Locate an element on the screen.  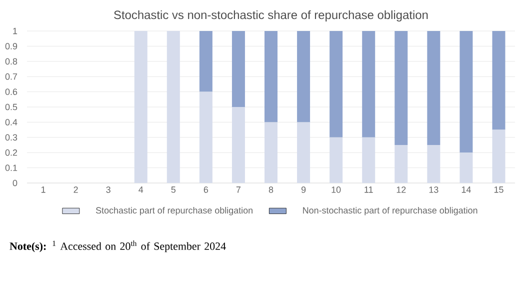
x-tick-label: 15 is located at coordinates (499, 189).